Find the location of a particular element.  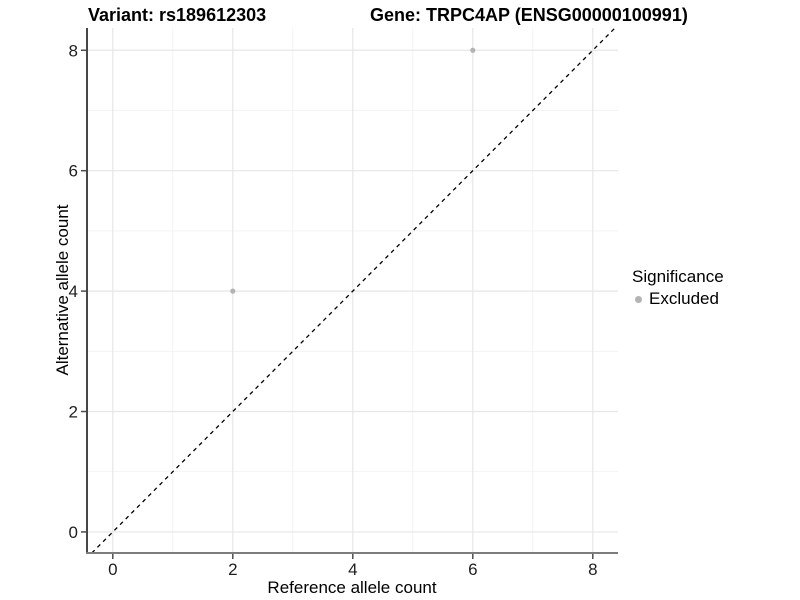

y-axis-title: Alternative allele count is located at coordinates (62, 290).